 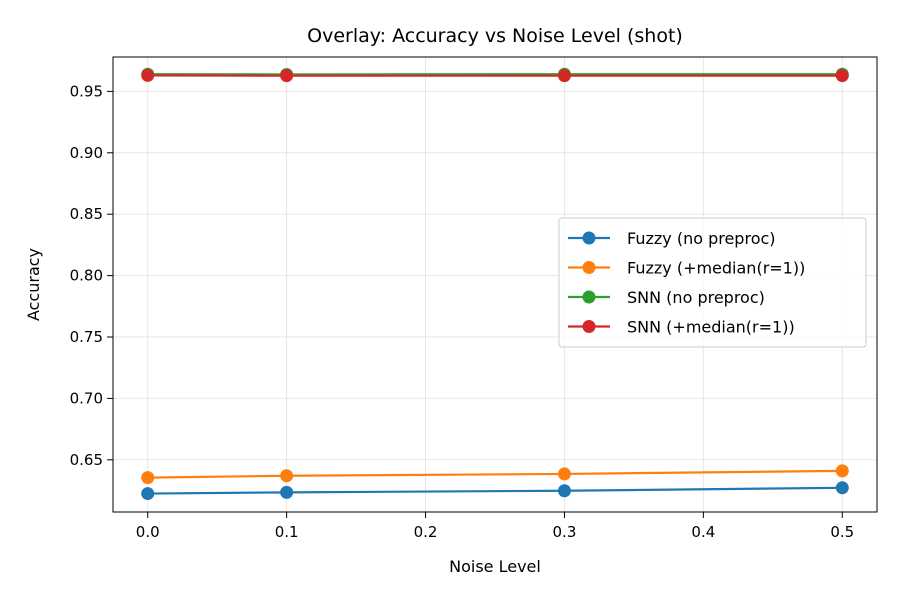 What do you see at coordinates (842, 532) in the screenshot?
I see `x-tick-label: 0.5` at bounding box center [842, 532].